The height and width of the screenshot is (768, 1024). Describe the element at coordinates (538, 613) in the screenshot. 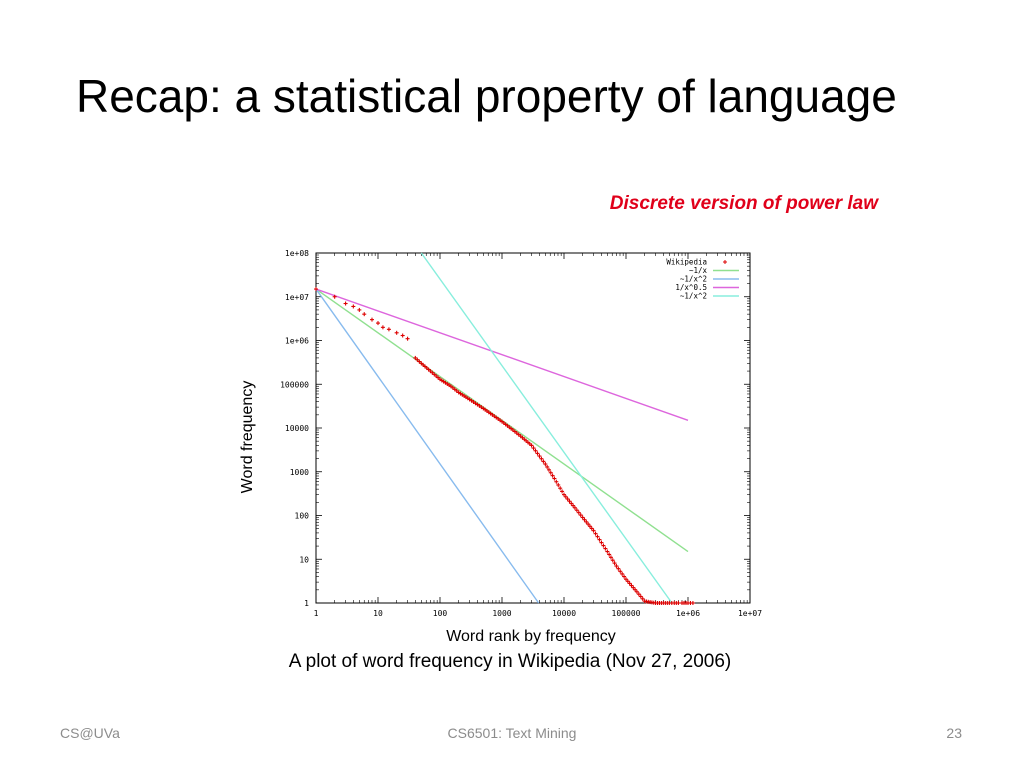

I see `x-tick-labels: 1 10 100 1000 10000 100000 1e+06 1e+07` at that location.